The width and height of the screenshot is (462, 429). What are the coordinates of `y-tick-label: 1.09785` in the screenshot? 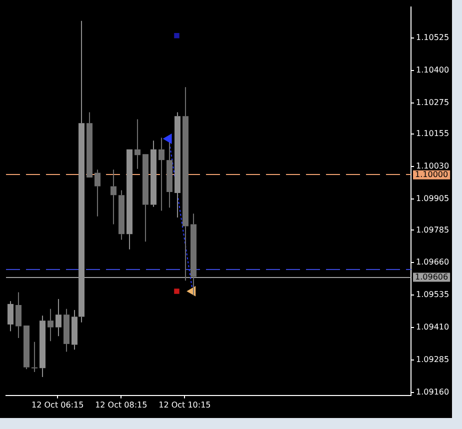 It's located at (433, 229).